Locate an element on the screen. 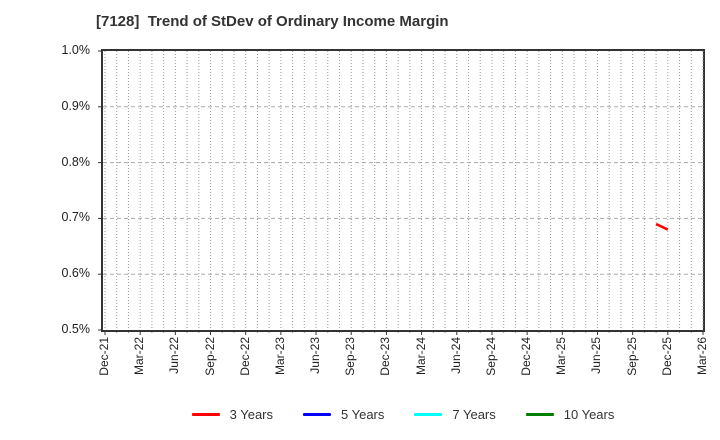 This screenshot has height=440, width=720. y-tick-label: 1.0% is located at coordinates (76, 50).